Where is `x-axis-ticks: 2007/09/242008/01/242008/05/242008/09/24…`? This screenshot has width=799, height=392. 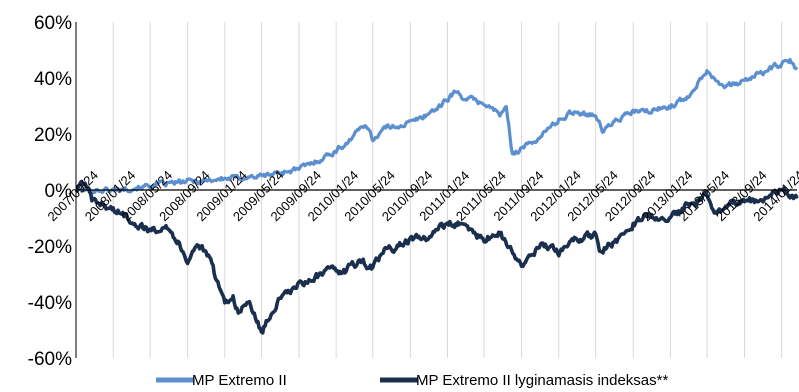 x-axis-ticks: 2007/09/242008/01/242008/05/242008/09/24… is located at coordinates (422, 196).